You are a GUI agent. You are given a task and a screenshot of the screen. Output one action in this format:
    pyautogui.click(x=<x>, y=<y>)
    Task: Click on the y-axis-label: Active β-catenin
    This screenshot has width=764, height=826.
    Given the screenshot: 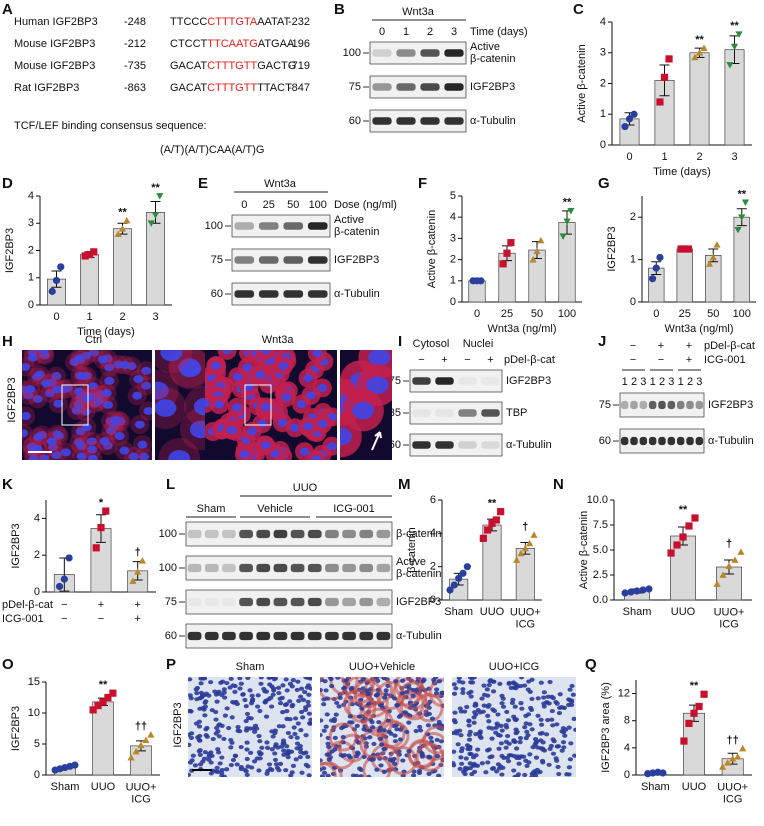 What is the action you would take?
    pyautogui.click(x=584, y=550)
    